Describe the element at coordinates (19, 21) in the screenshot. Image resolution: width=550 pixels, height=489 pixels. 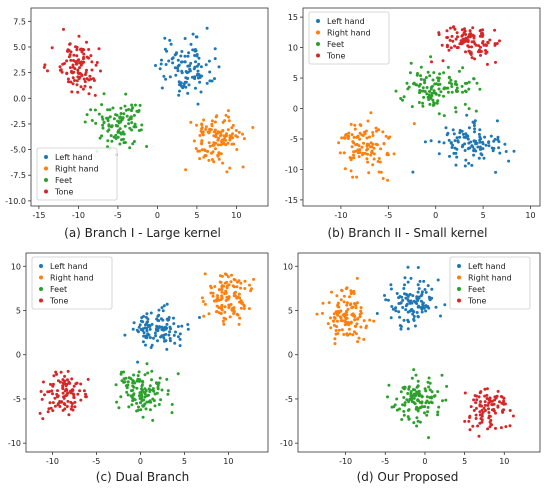
I see `y-tick-label: 7.5` at that location.